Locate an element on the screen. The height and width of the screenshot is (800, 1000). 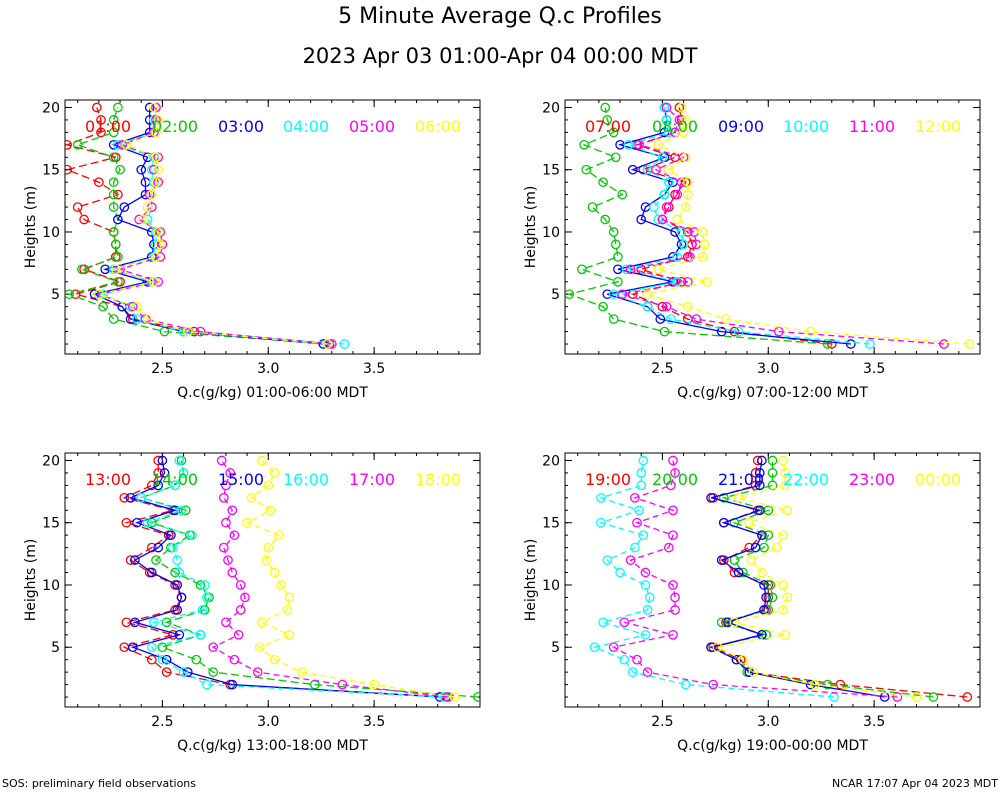
plot-frame is located at coordinates (272, 580).